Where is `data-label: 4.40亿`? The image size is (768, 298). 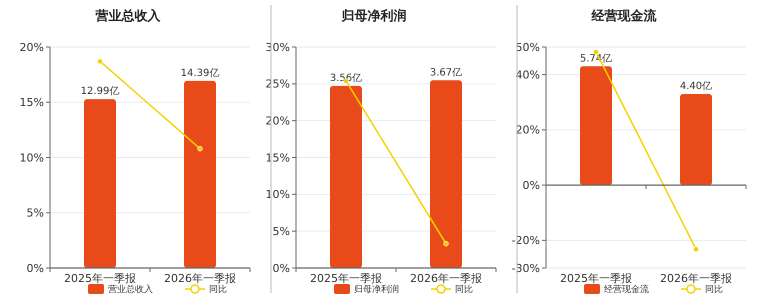 data-label: 4.40亿 is located at coordinates (696, 86).